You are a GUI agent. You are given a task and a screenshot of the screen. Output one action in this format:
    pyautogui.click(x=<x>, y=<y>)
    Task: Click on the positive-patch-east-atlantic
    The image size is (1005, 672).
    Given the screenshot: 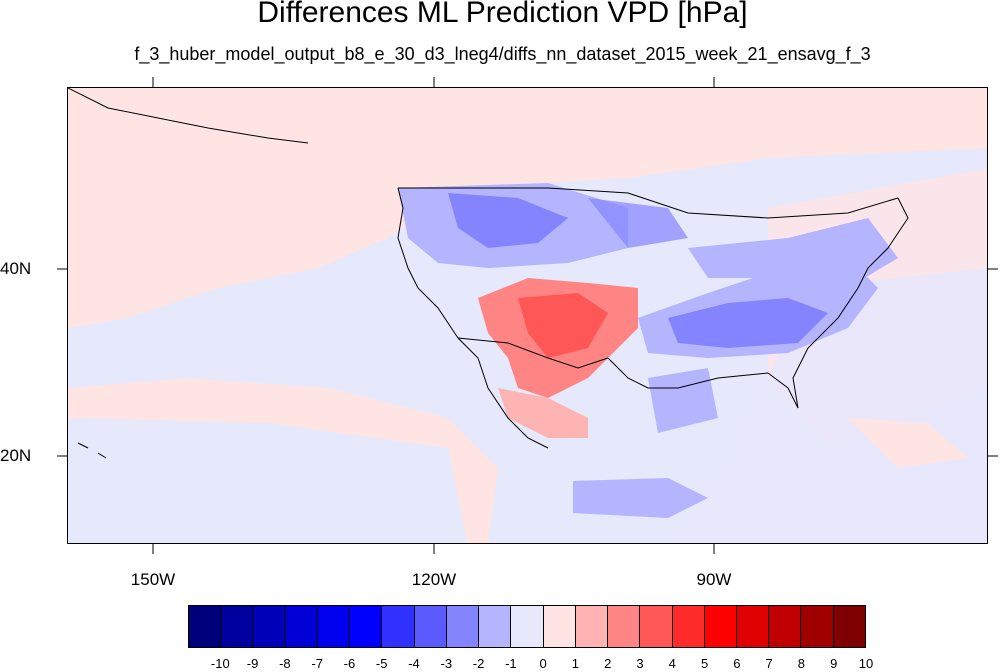 What is the action you would take?
    pyautogui.click(x=908, y=443)
    